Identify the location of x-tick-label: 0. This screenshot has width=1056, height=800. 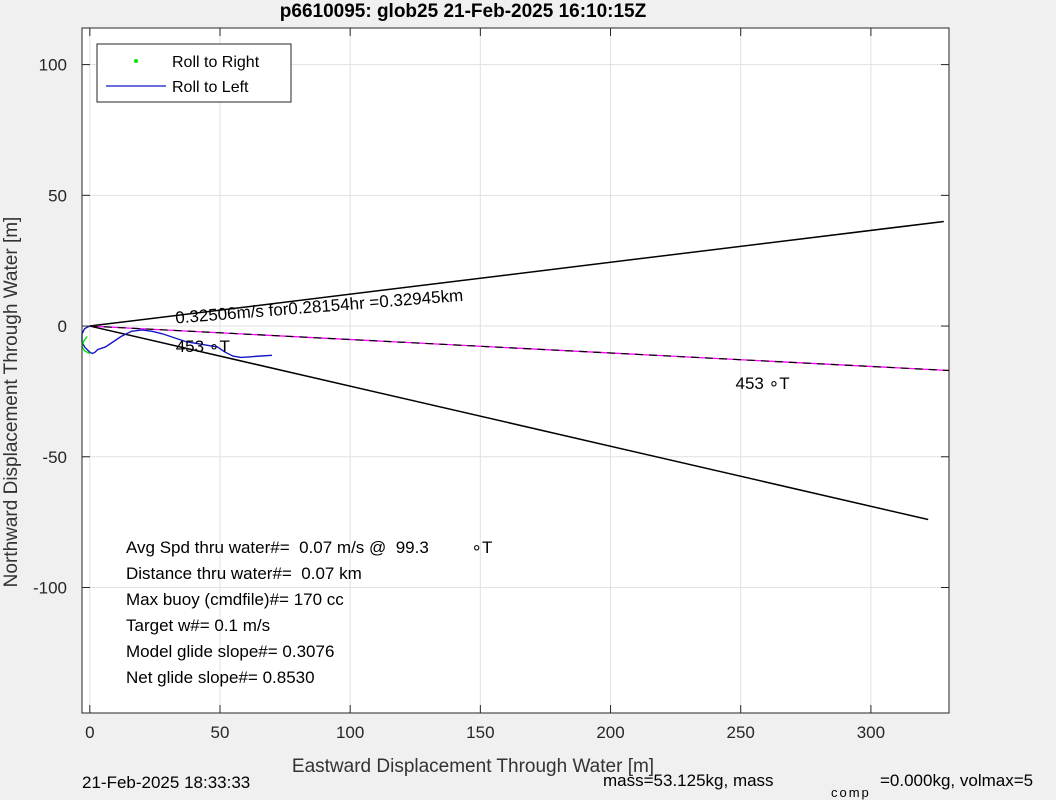
(89, 732).